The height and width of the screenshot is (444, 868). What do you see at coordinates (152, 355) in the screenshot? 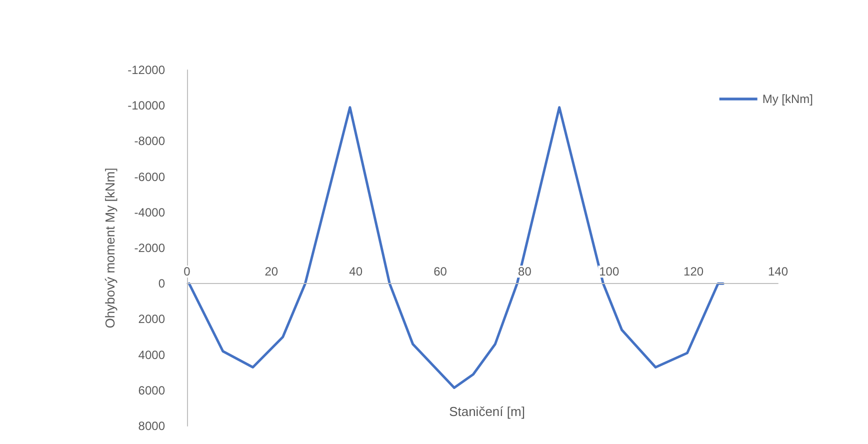
I see `y-tick-label: 4000` at bounding box center [152, 355].